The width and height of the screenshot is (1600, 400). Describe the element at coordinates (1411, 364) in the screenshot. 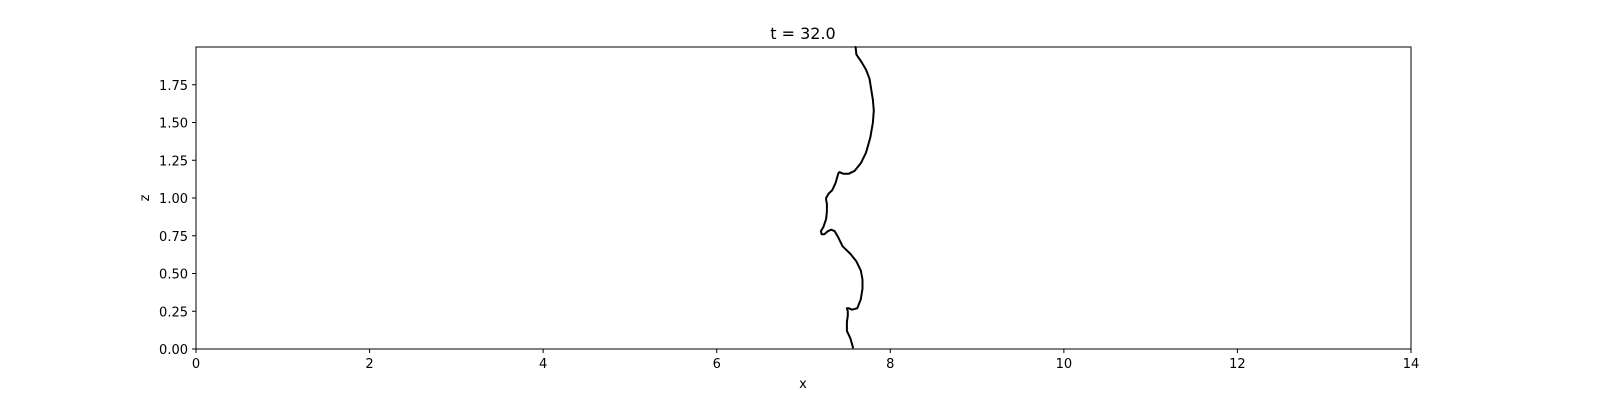

I see `x-tick-label: 14` at that location.